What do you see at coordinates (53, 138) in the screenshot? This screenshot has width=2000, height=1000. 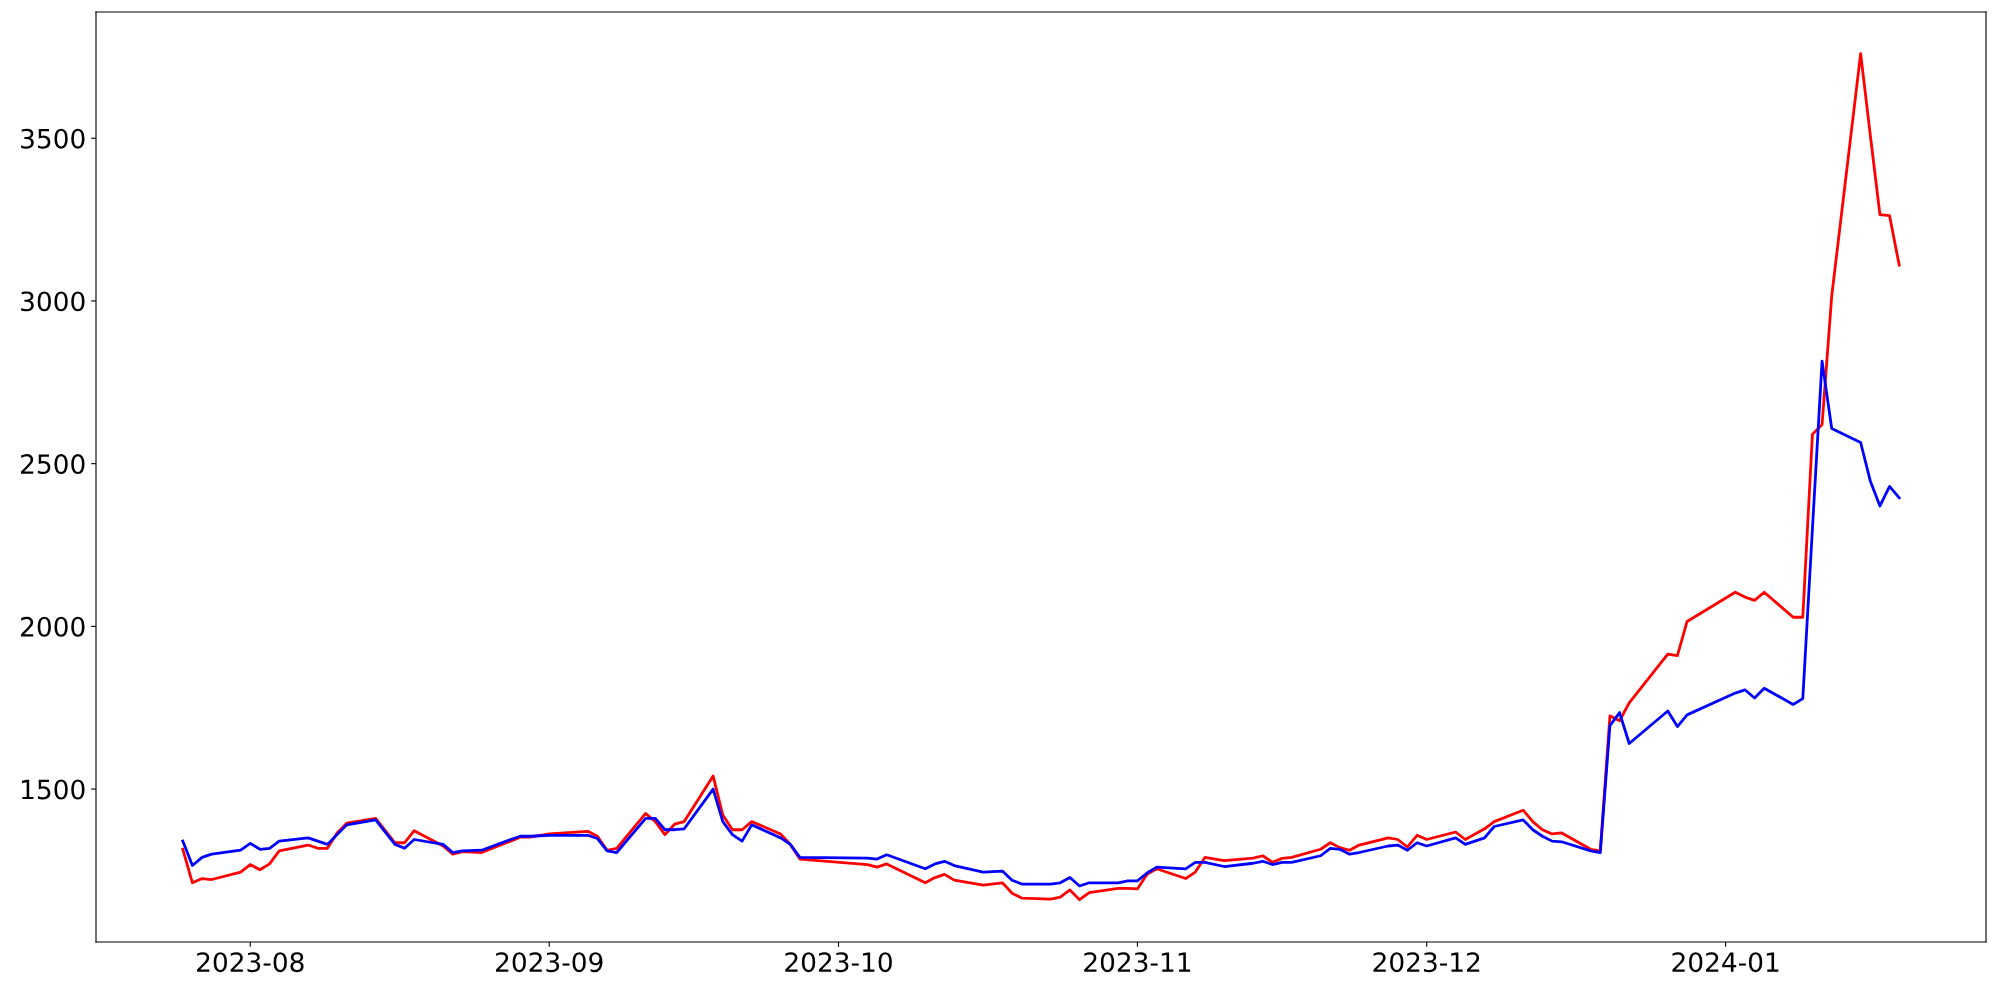 I see `y-tick-label: 3500` at bounding box center [53, 138].